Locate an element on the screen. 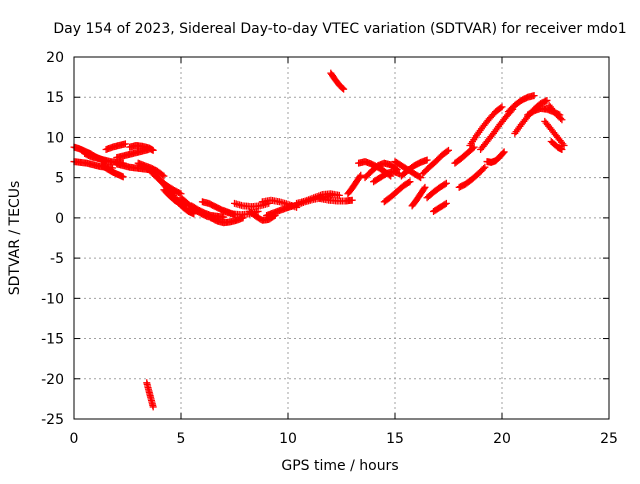  x-tick-label: 15 is located at coordinates (395, 439).